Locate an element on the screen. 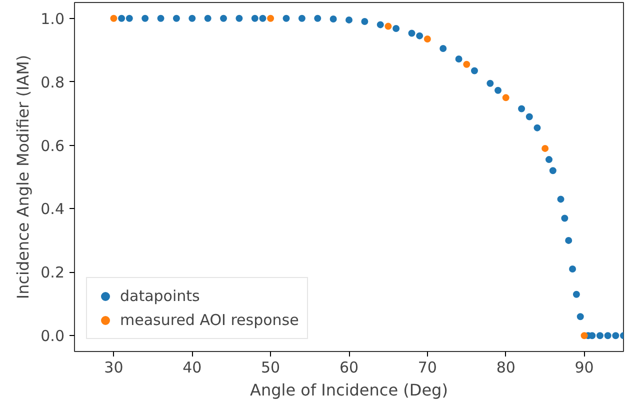 The height and width of the screenshot is (402, 641). x-tick-label: 30 is located at coordinates (114, 367).